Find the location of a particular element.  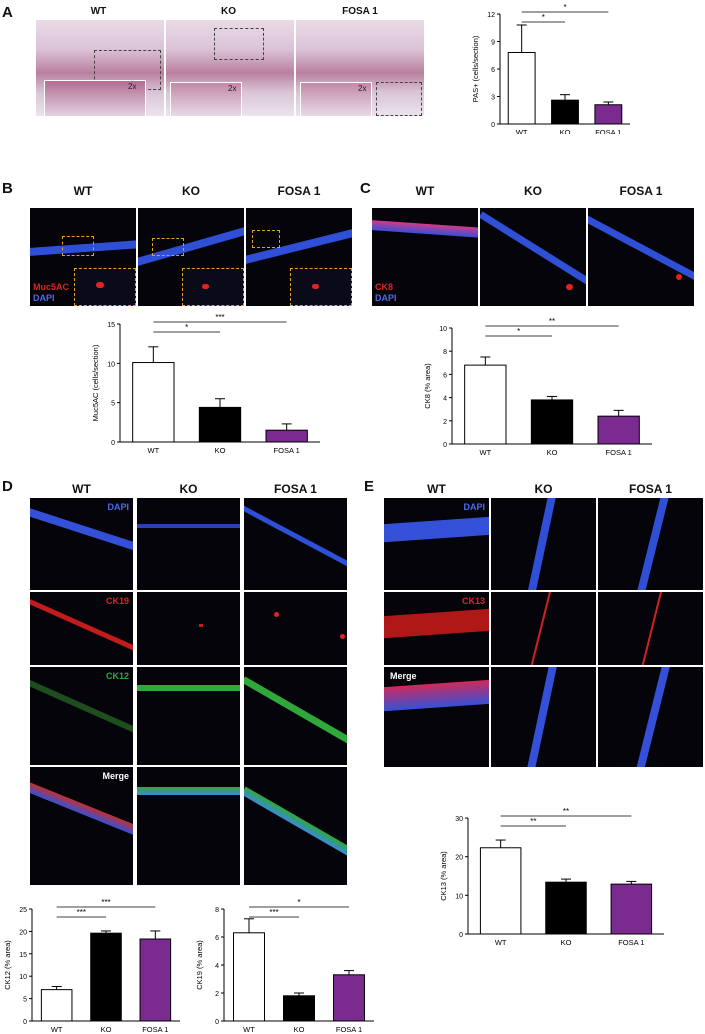

e-merge-ko is located at coordinates (543, 717).